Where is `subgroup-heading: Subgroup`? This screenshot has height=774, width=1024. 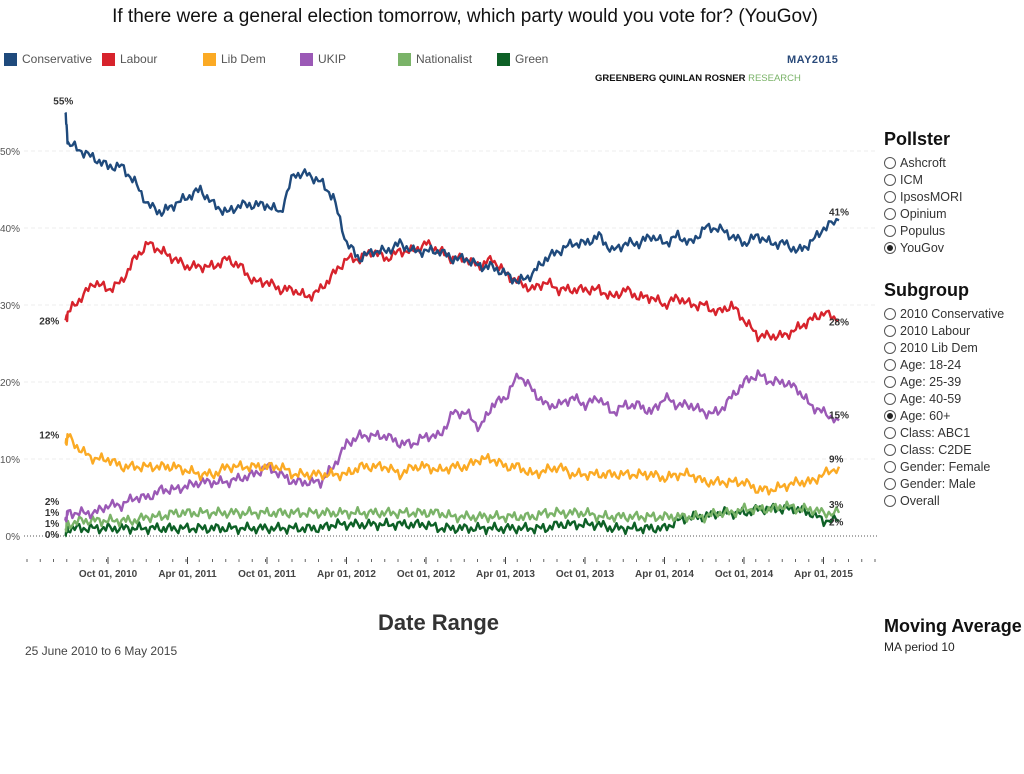 subgroup-heading: Subgroup is located at coordinates (926, 290).